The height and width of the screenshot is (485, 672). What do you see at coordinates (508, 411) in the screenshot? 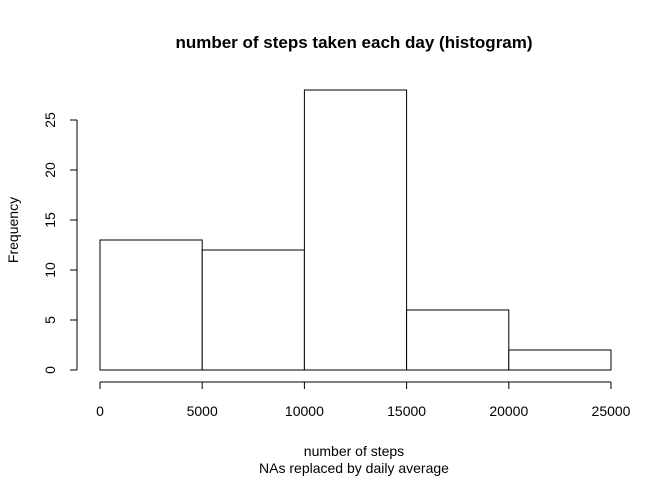
I see `x-tick-label: 20000` at bounding box center [508, 411].